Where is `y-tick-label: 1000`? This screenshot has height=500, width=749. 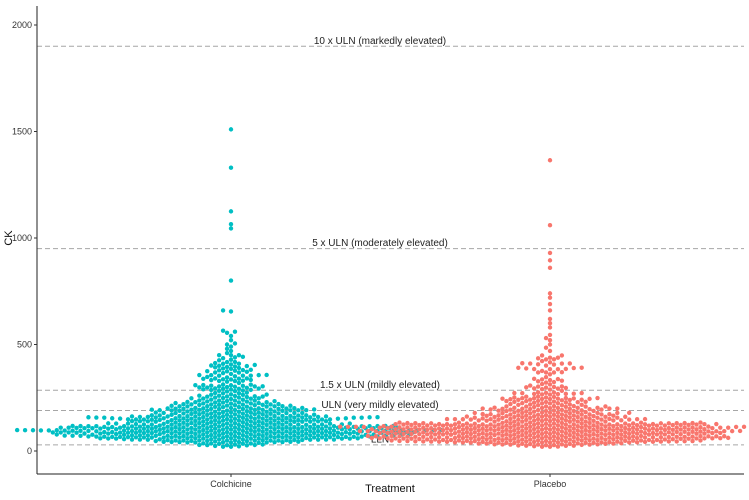 y-tick-label: 1000 is located at coordinates (22, 238).